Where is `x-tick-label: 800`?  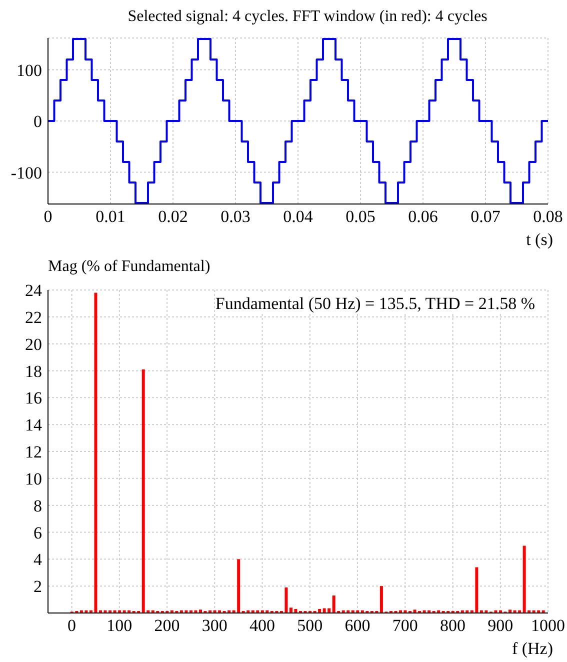
x-tick-label: 800 is located at coordinates (453, 626).